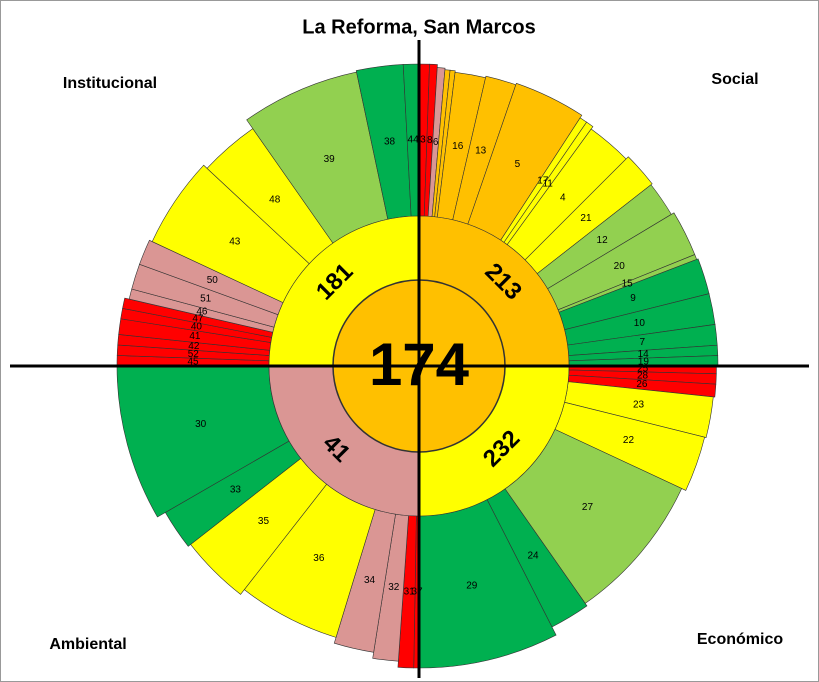 The image size is (819, 682). What do you see at coordinates (423, 140) in the screenshot?
I see `segment-label: 3` at bounding box center [423, 140].